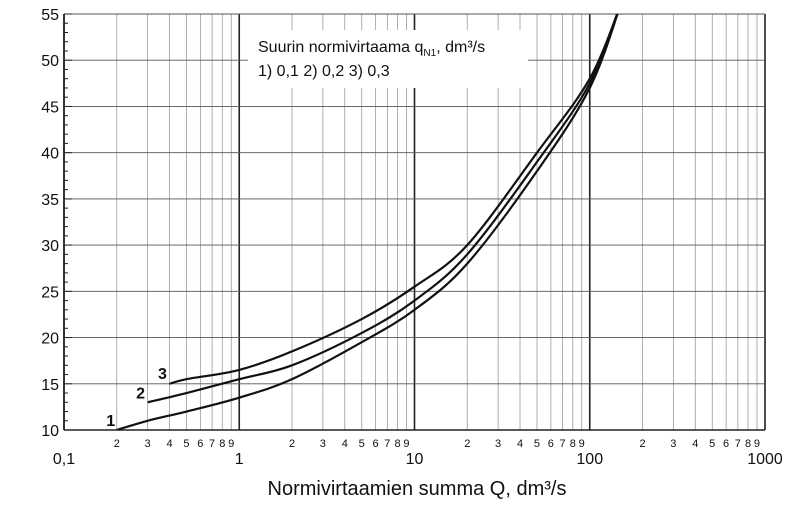 The width and height of the screenshot is (797, 506). I want to click on x-axis-label: Normivirtaamien summa Q, dm³/s, so click(417, 489).